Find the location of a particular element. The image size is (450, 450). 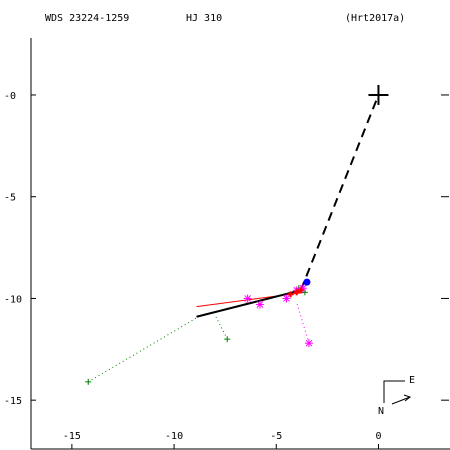

y-tick-label: -0 is located at coordinates (10, 96).